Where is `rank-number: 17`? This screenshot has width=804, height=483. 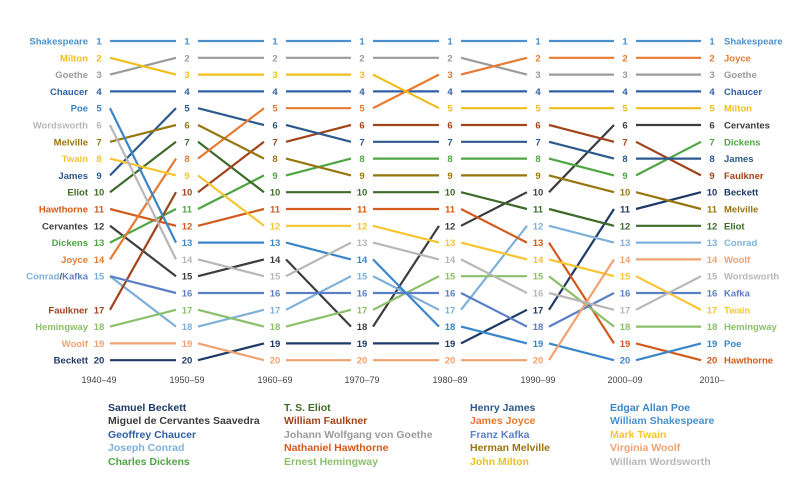
rank-number: 17 is located at coordinates (625, 310).